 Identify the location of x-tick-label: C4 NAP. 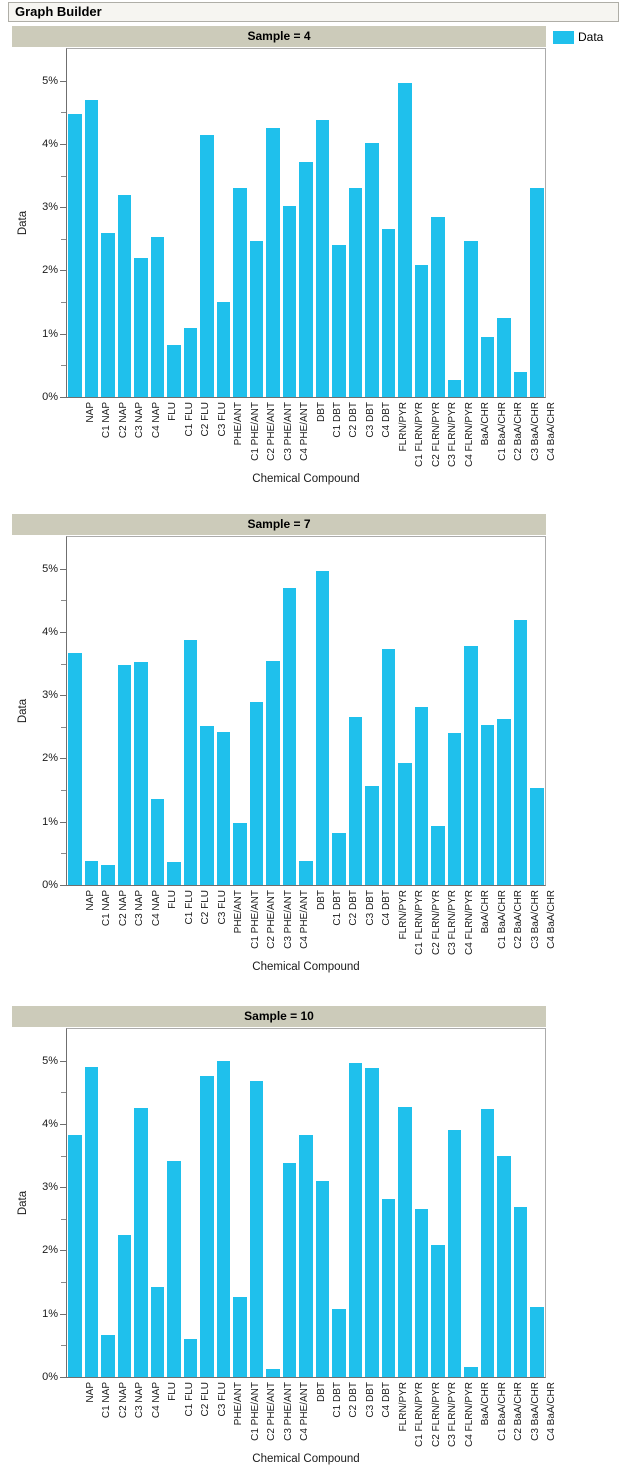
(156, 1400).